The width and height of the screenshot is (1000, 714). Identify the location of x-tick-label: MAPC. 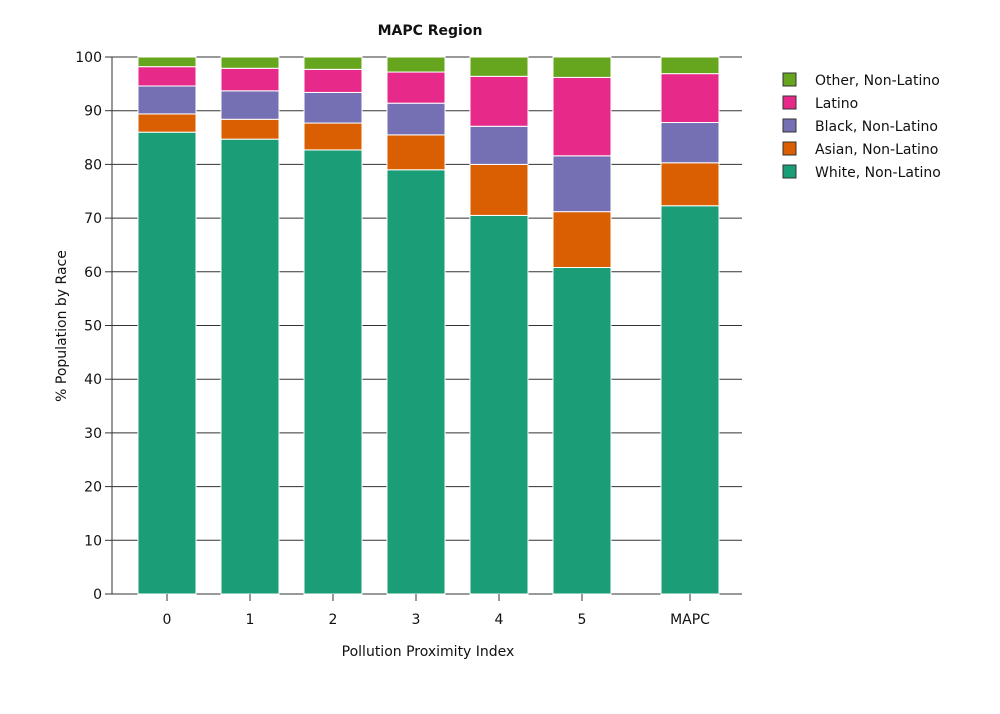
(690, 620).